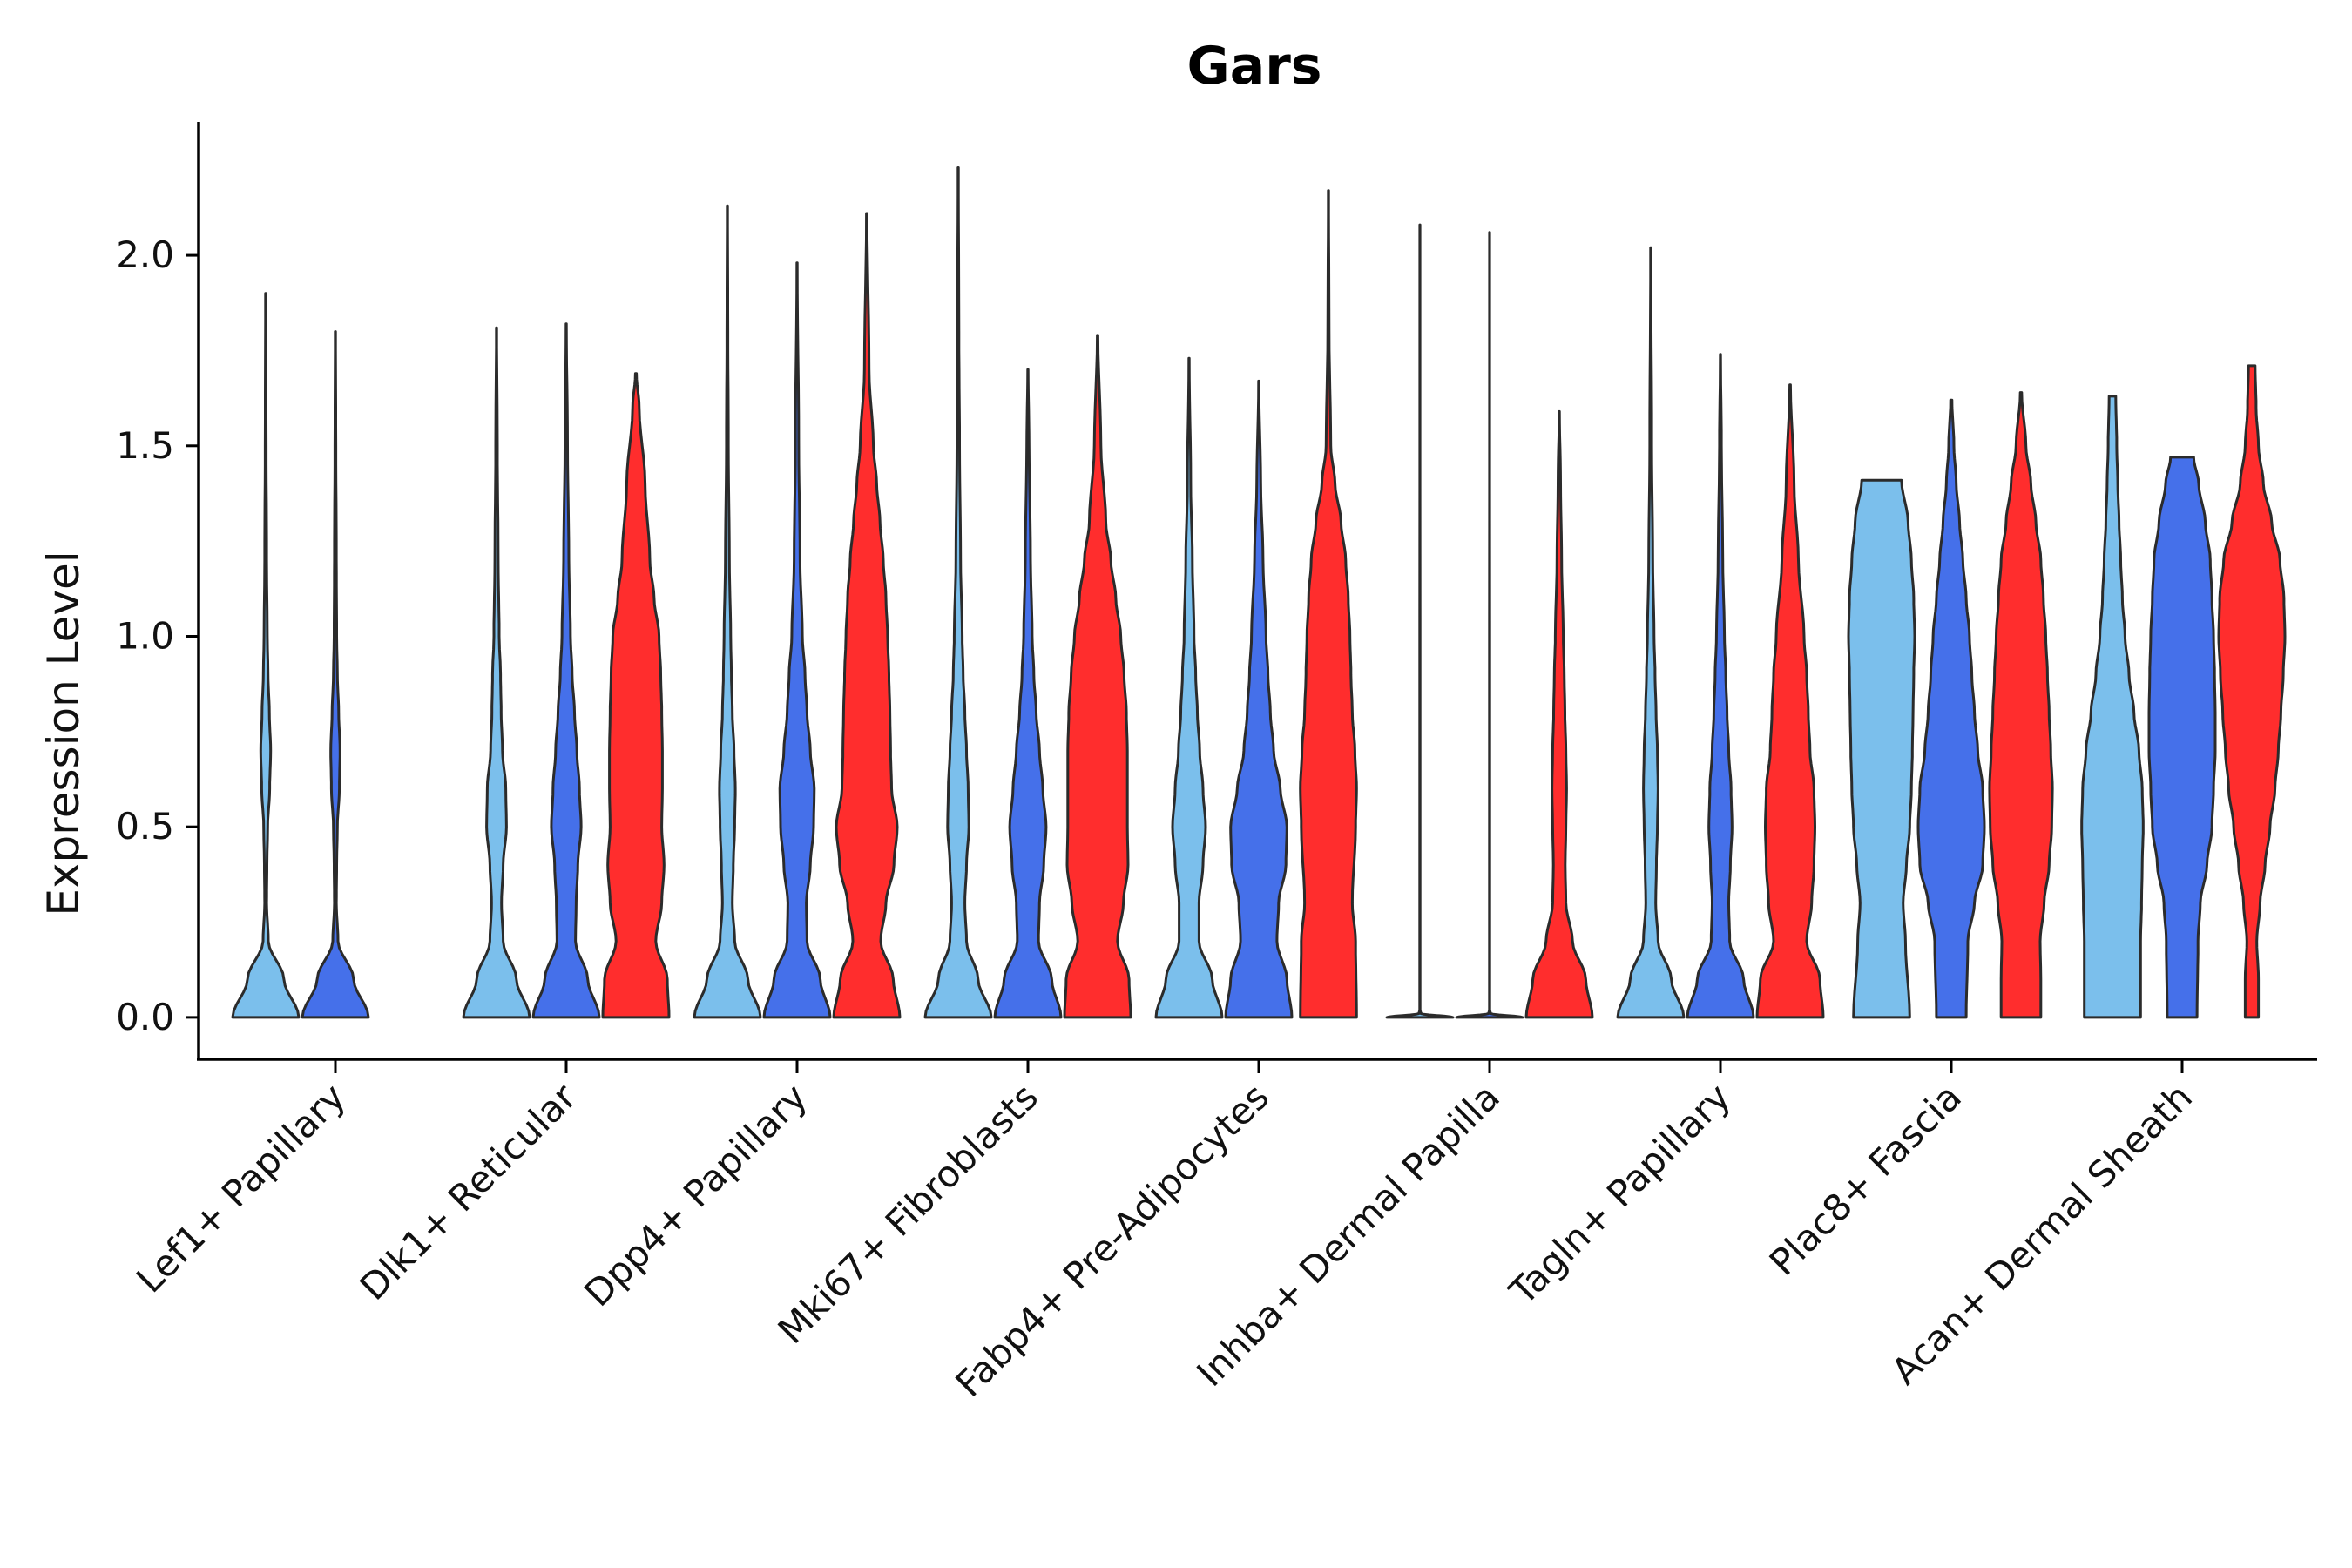 Image resolution: width=2352 pixels, height=1568 pixels. I want to click on y-tick-label: 1.0, so click(145, 635).